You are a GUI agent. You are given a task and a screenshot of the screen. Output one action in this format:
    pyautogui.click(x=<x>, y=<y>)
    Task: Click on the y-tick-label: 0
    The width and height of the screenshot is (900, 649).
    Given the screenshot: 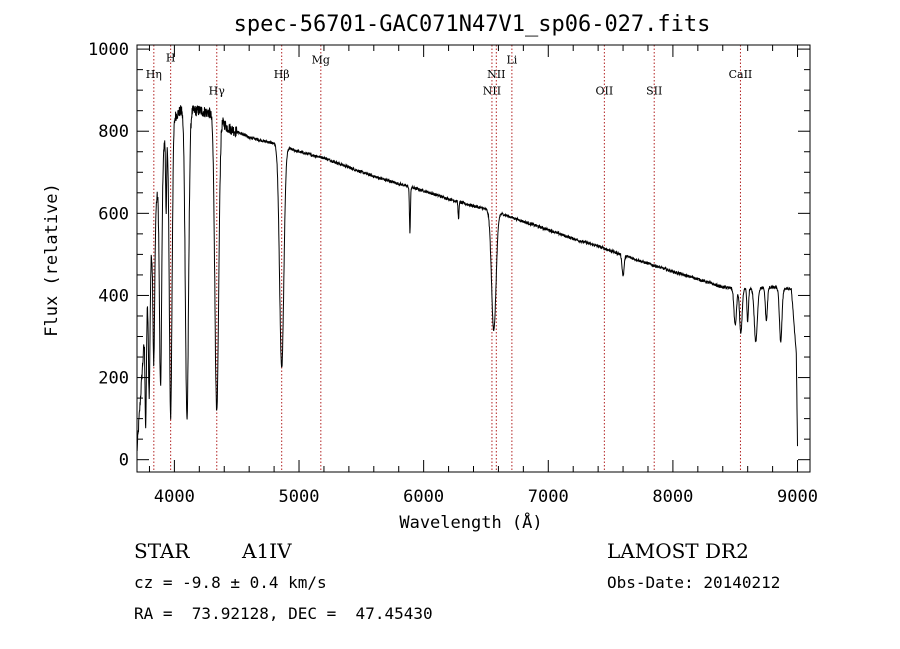 What is the action you would take?
    pyautogui.click(x=124, y=461)
    